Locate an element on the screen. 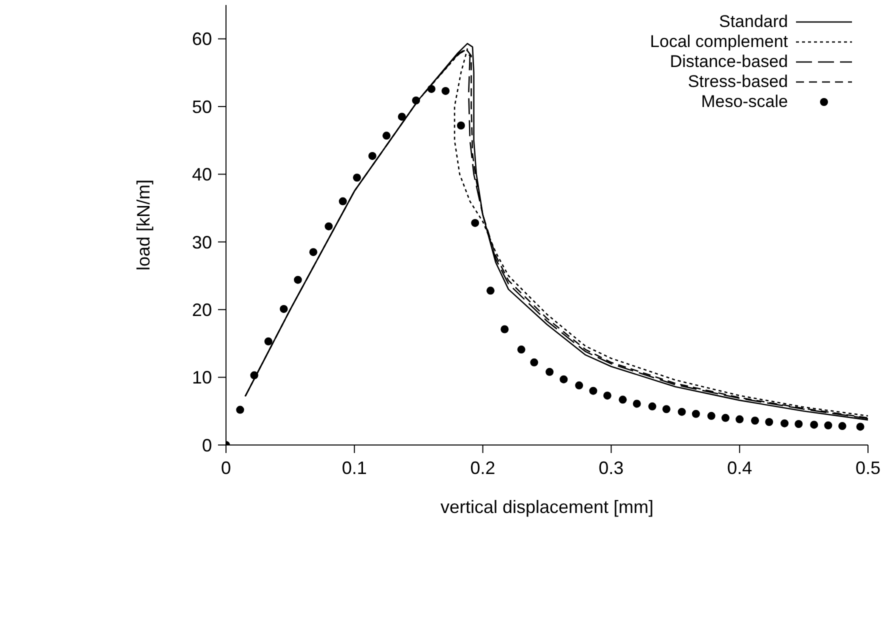 The image size is (896, 617). legend-label: Meso-scale is located at coordinates (744, 102).